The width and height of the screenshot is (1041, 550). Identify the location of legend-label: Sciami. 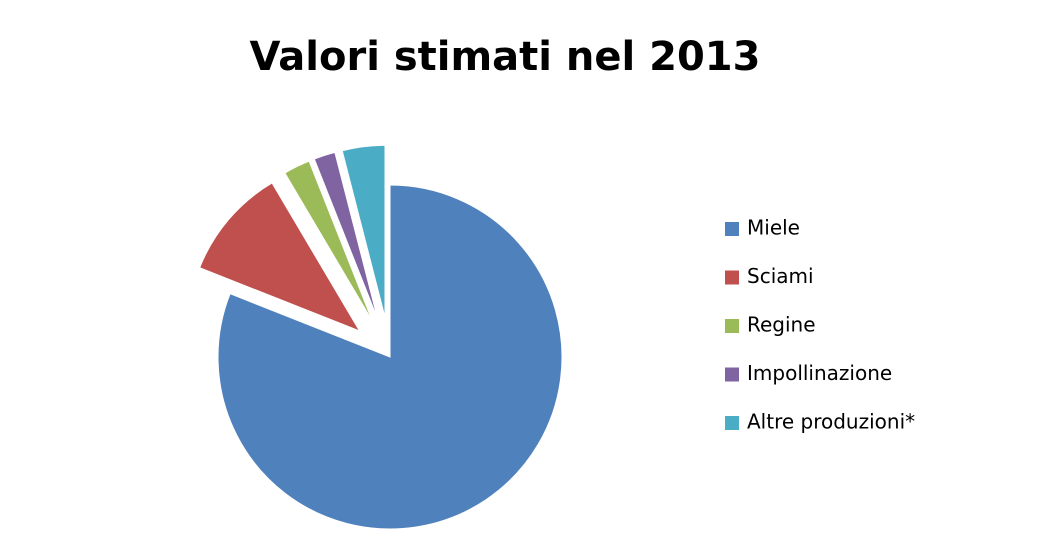
(780, 276).